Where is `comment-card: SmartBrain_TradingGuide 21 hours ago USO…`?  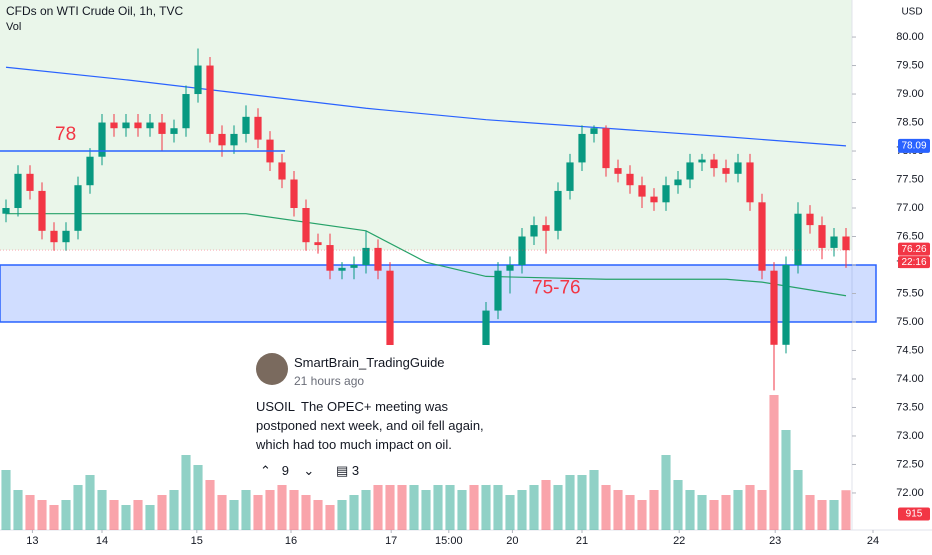 comment-card: SmartBrain_TradingGuide 21 hours ago USO… is located at coordinates (372, 415).